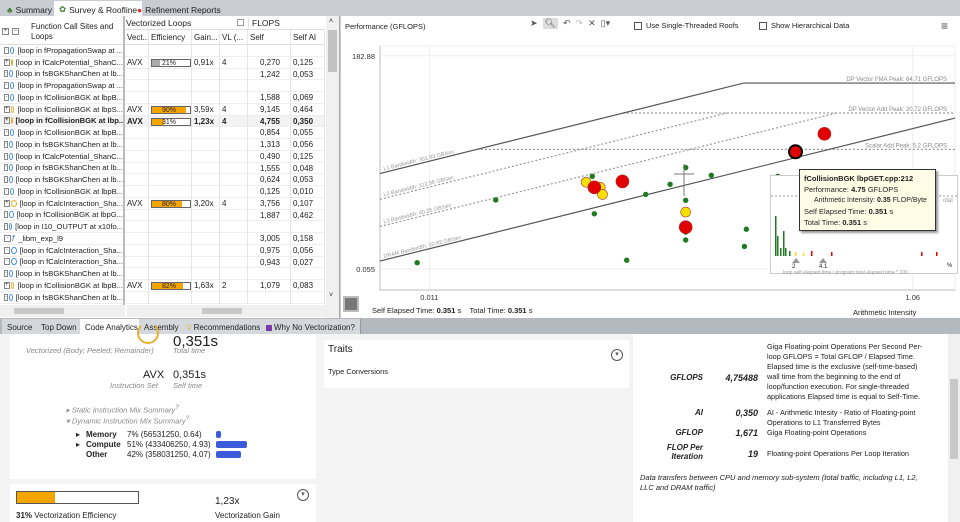  Describe the element at coordinates (796, 152) in the screenshot. I see `selected-loop-point` at that location.